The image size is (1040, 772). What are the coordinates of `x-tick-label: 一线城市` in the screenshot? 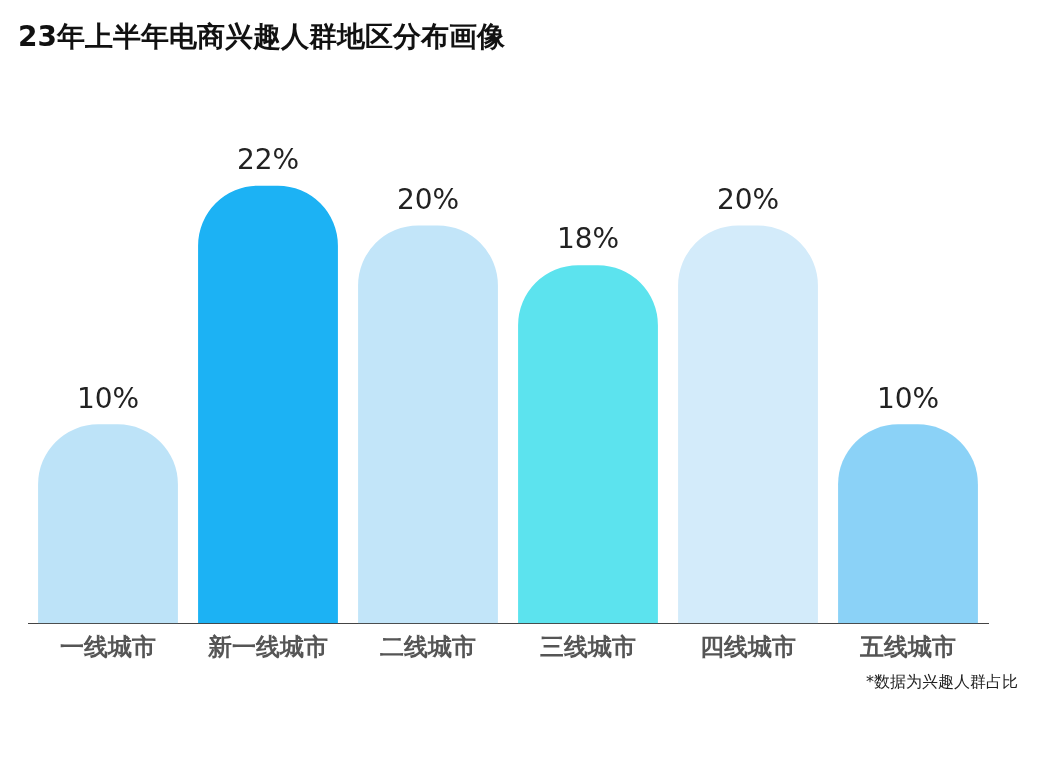 It's located at (108, 646).